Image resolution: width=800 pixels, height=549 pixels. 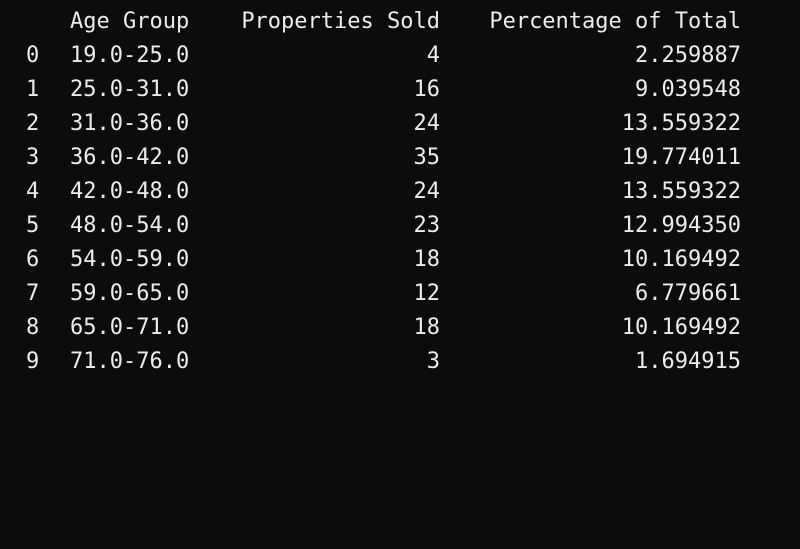 I want to click on age-group-cell: 71.0-76.0, so click(x=130, y=361).